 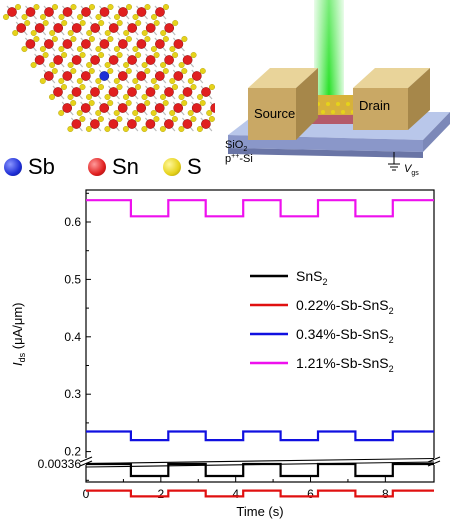 What do you see at coordinates (310, 494) in the screenshot?
I see `x-tick-label: 6` at bounding box center [310, 494].